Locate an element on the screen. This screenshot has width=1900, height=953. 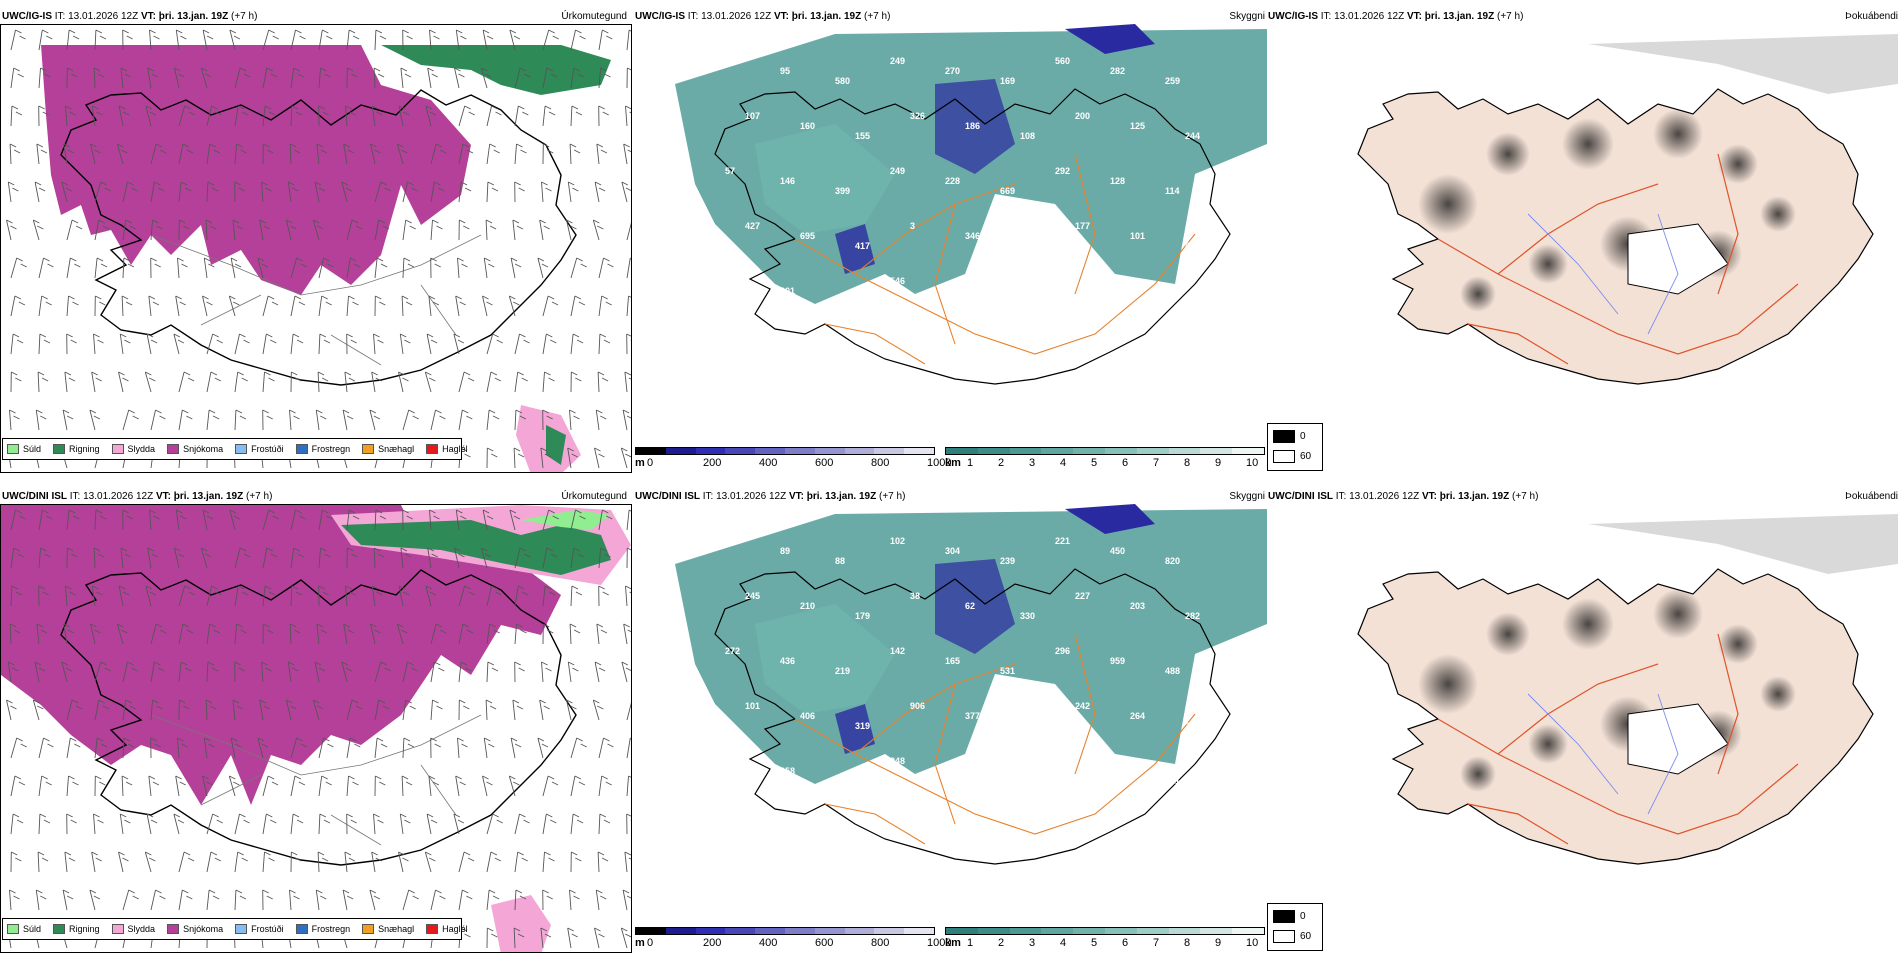
cloud-base-label: 450 is located at coordinates (1117, 551).